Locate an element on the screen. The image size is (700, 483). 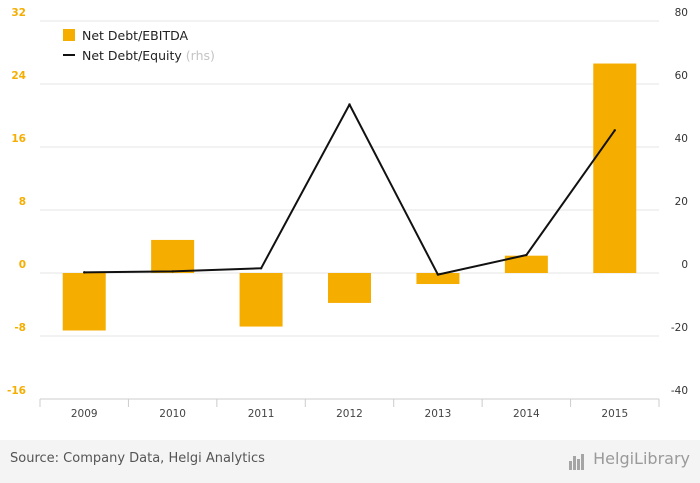
legend-label-text: Net Debt/Equity is located at coordinates (132, 55).